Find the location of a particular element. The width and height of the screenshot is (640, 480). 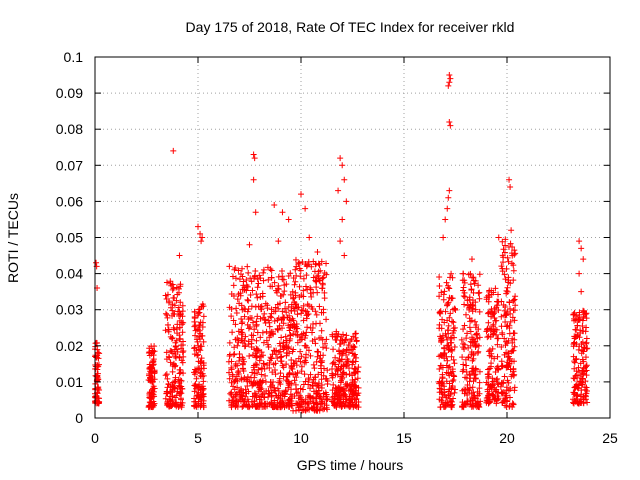

y-tick-label: 0.01 is located at coordinates (69, 382).